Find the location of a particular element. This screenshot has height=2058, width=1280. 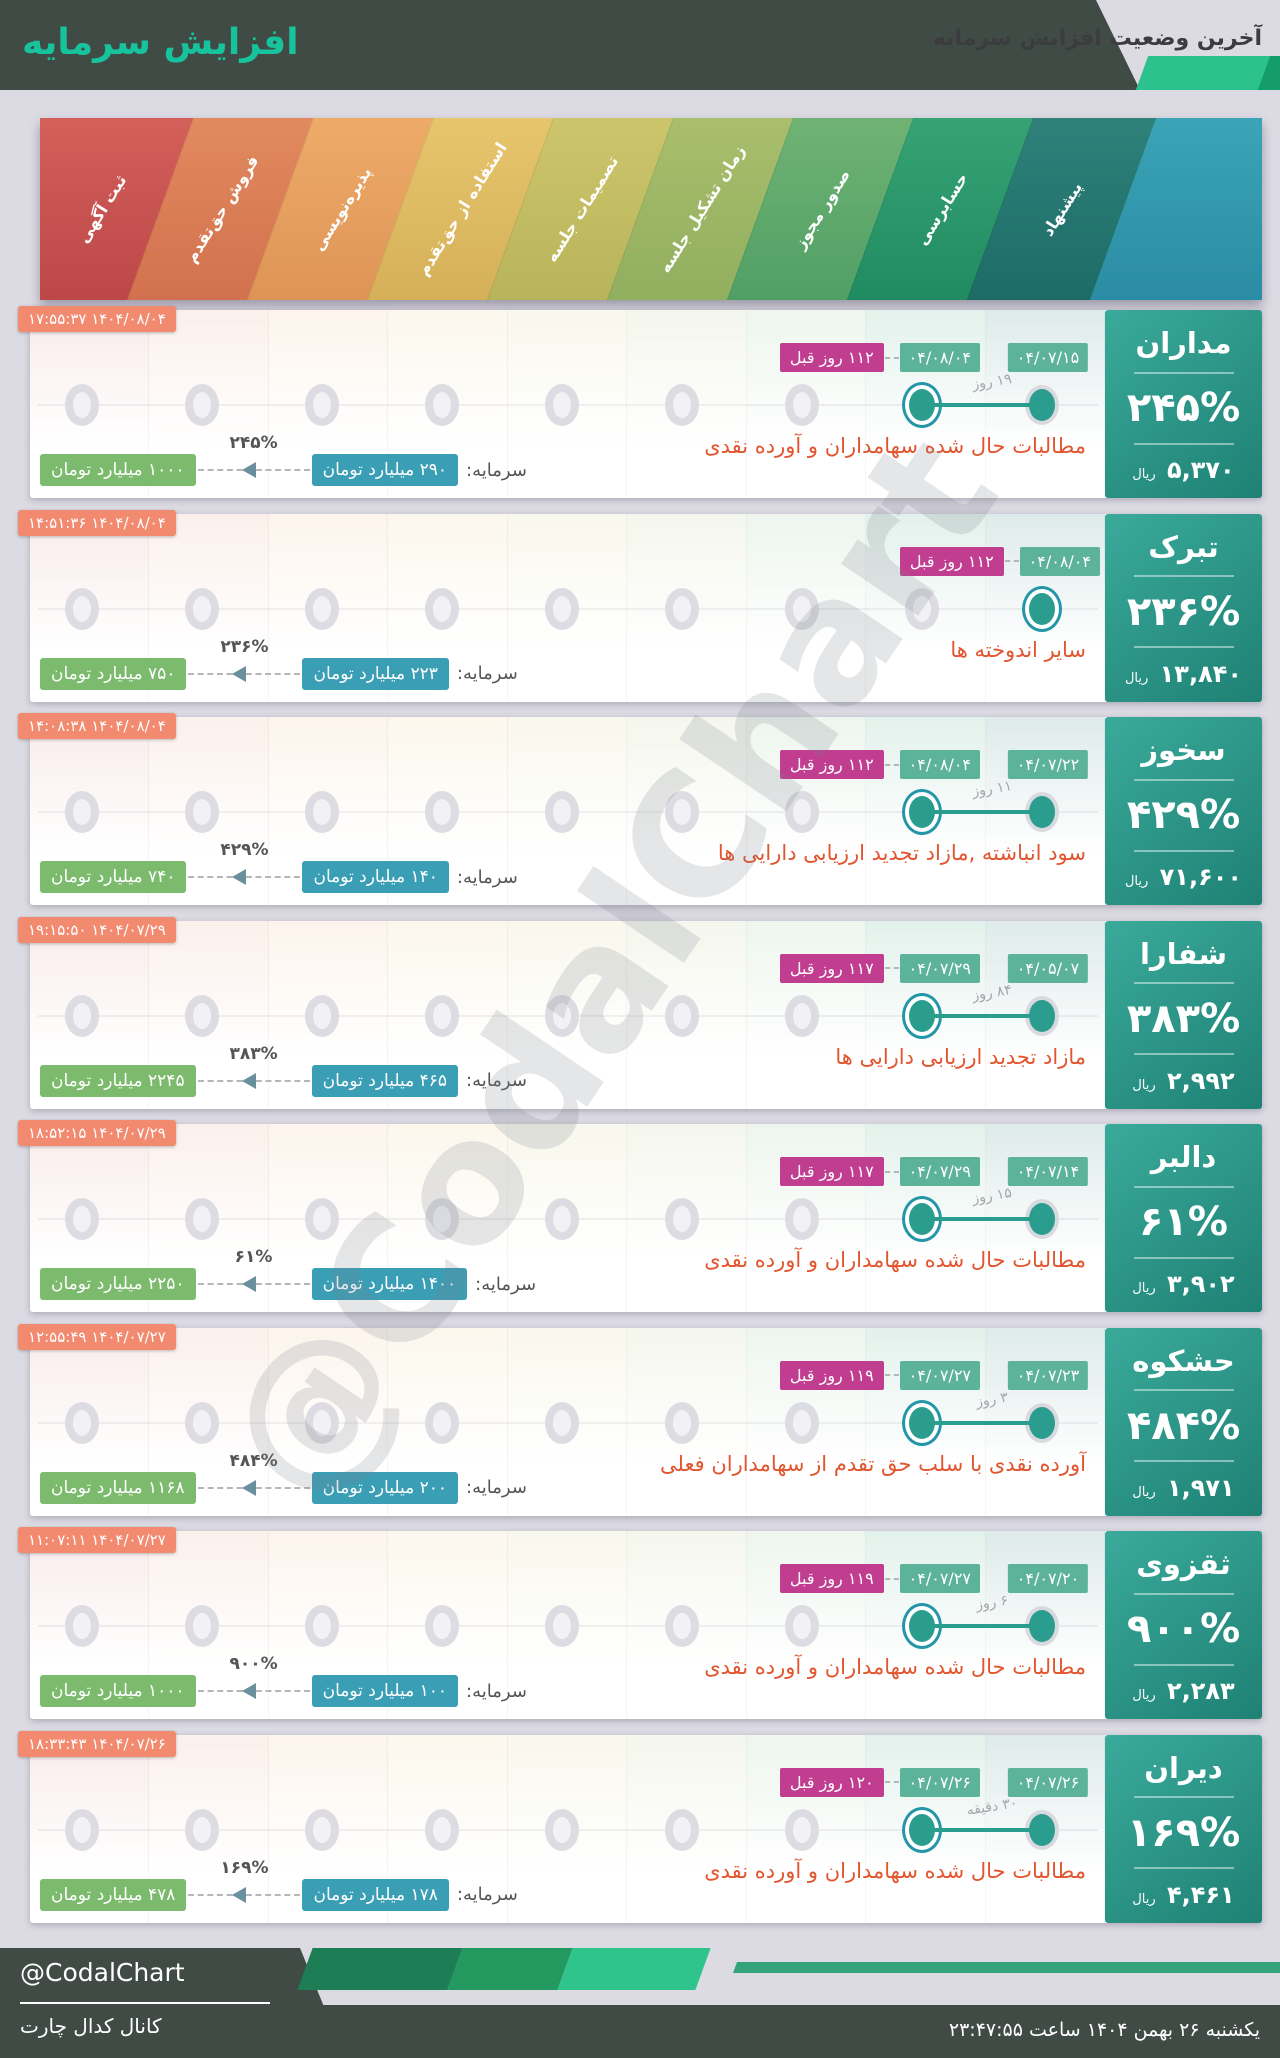

increase-percent: ۳۸۳% is located at coordinates (1183, 1018).